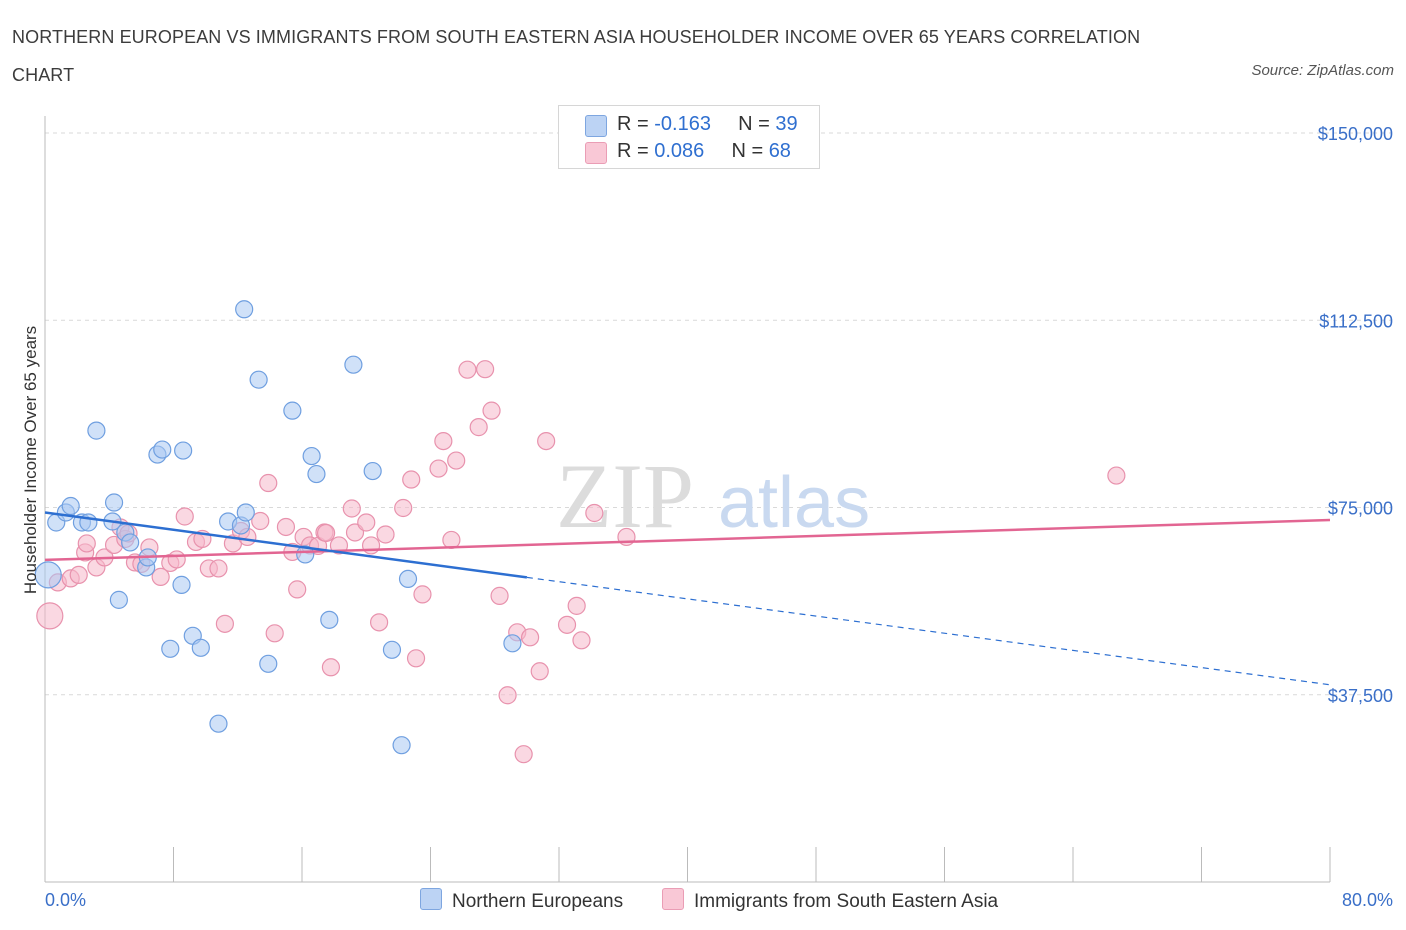 This screenshot has height=930, width=1406. Describe the element at coordinates (66, 900) in the screenshot. I see `x-tick-min: 0.0%` at that location.